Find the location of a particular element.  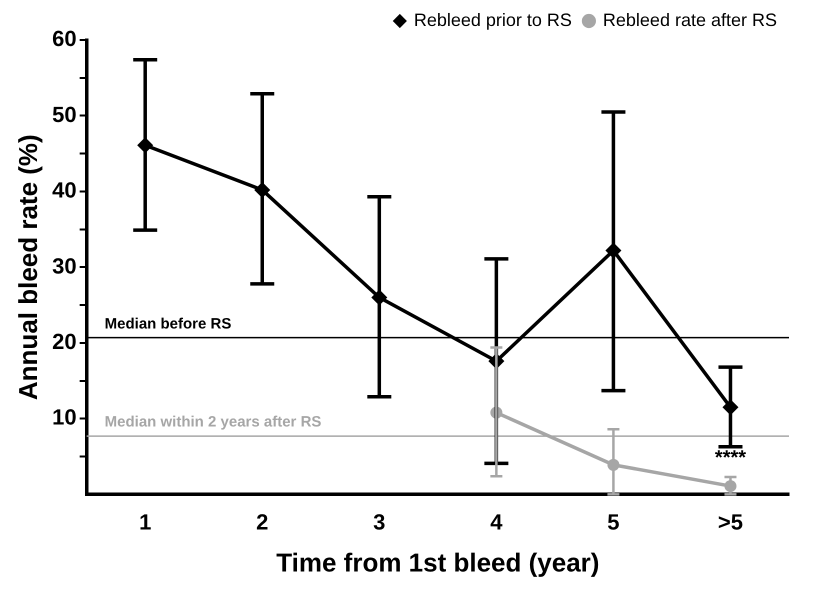

x-tick-label: 3 is located at coordinates (379, 522).